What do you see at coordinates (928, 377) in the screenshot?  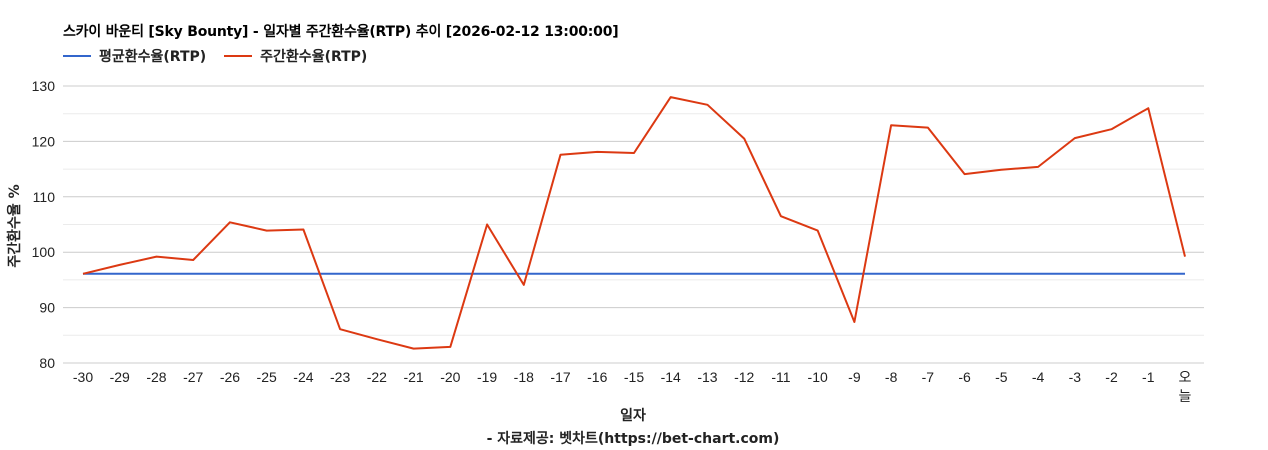 I see `x-tick-label: -7` at bounding box center [928, 377].